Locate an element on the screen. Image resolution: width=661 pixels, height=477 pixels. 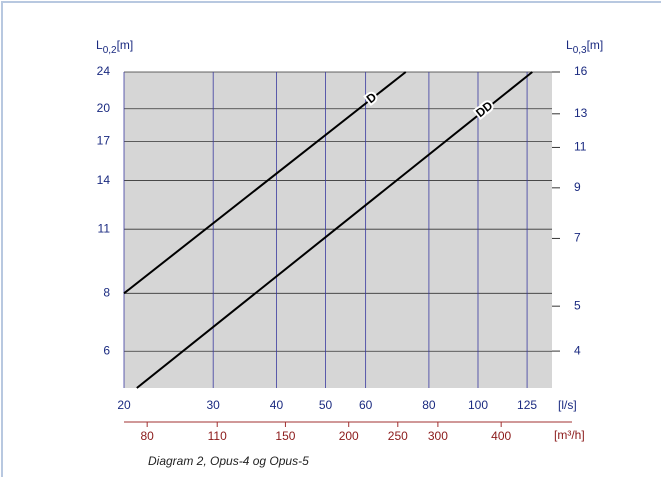
x-tick-label: 20 is located at coordinates (124, 405).